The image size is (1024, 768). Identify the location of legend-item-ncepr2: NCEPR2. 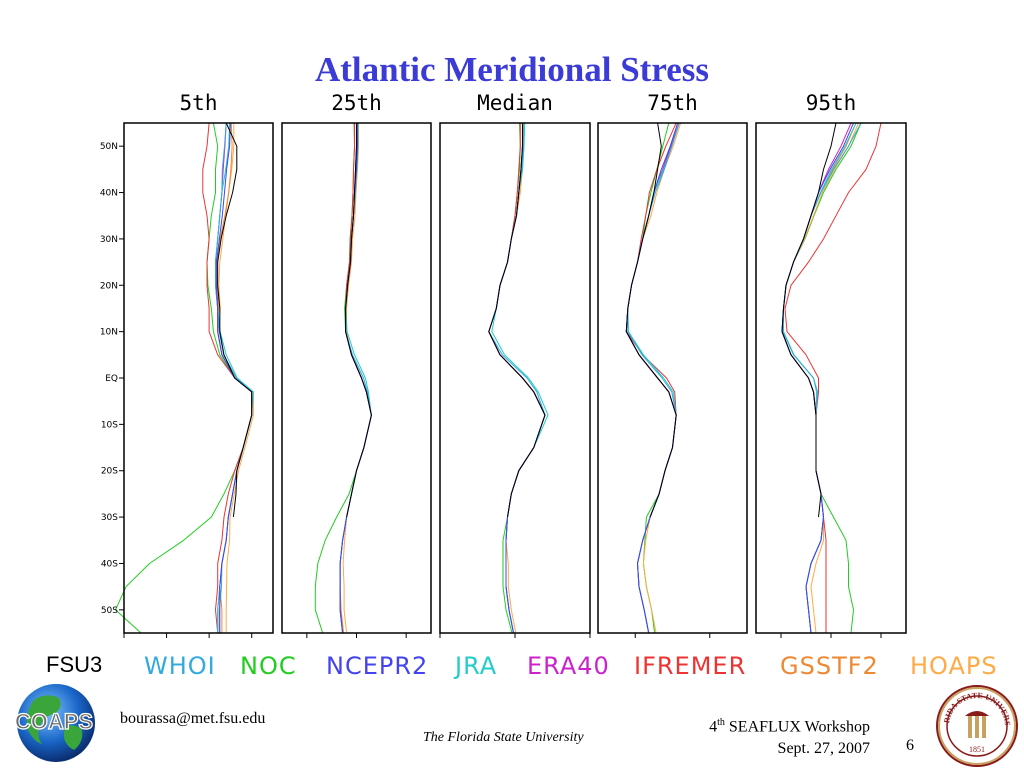
(377, 666).